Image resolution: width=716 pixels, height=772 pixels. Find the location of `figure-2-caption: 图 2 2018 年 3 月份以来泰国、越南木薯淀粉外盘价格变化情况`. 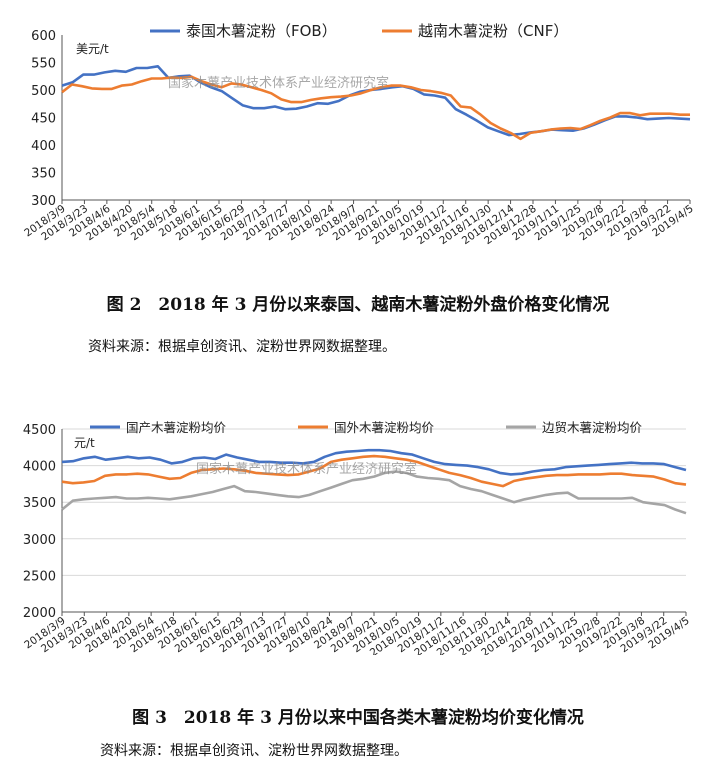

figure-2-caption: 图 2 2018 年 3 月份以来泰国、越南木薯淀粉外盘价格变化情况 is located at coordinates (358, 305).